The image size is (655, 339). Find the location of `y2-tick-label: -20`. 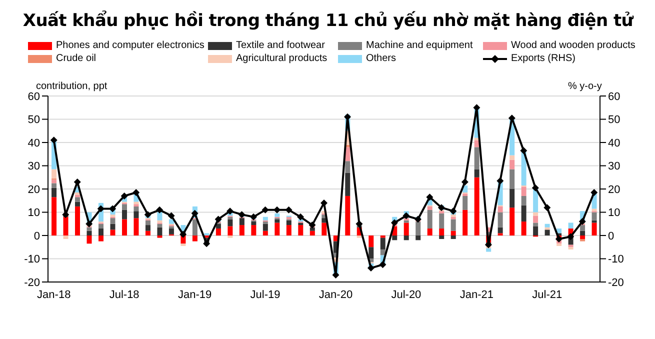

y2-tick-label: -20 is located at coordinates (616, 282).